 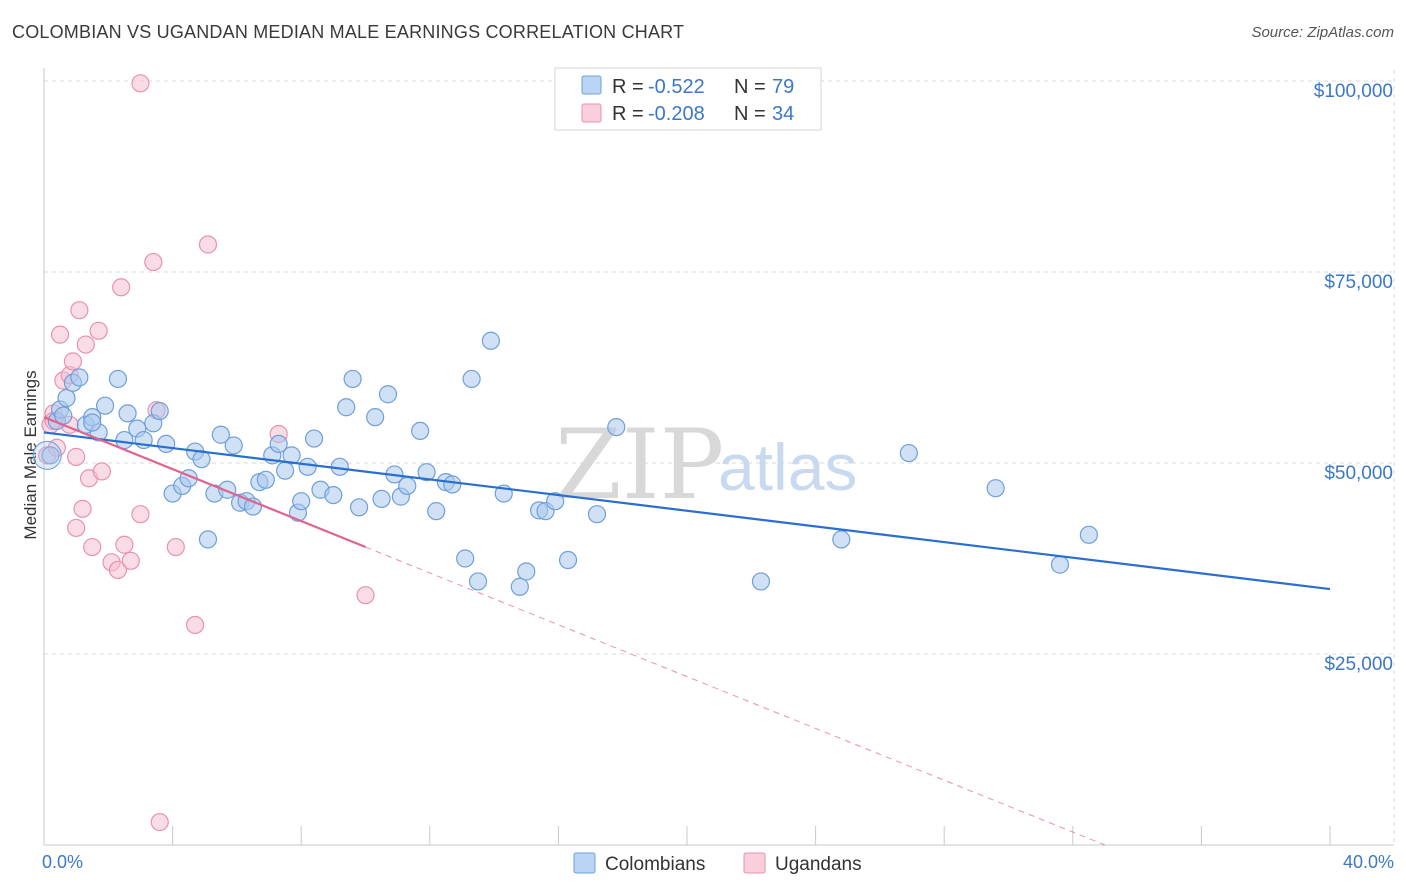 I want to click on legend-n-label-1: N =, so click(x=750, y=87).